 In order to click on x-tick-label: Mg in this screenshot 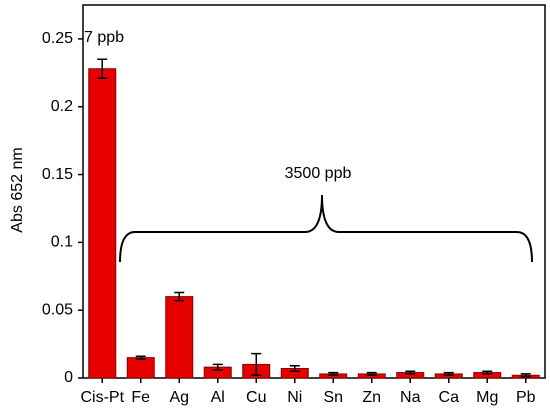, I will do `click(487, 397)`.